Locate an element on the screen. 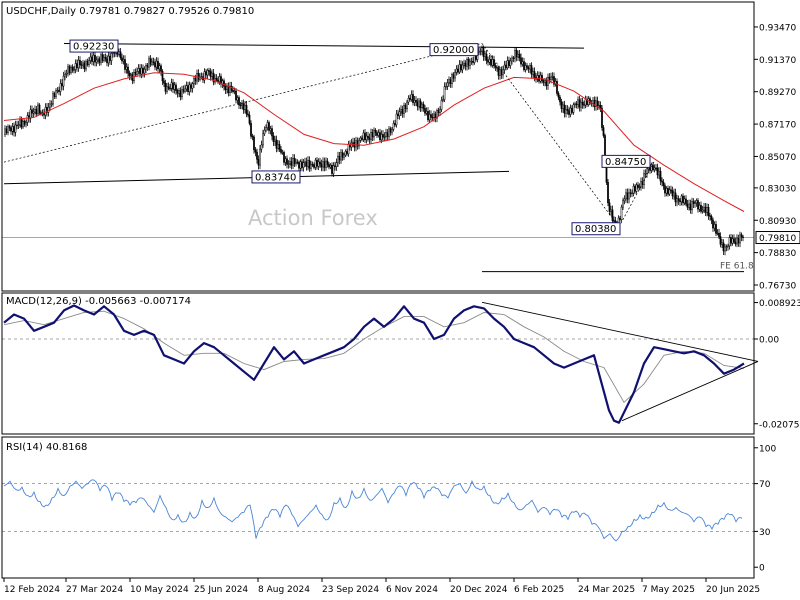 The height and width of the screenshot is (600, 800). rsi-y-tick-label: 100 is located at coordinates (767, 449).